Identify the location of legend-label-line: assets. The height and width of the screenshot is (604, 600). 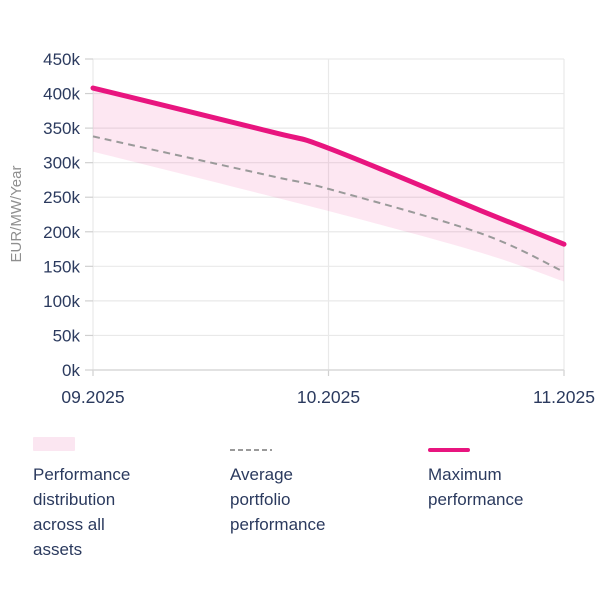
(58, 549).